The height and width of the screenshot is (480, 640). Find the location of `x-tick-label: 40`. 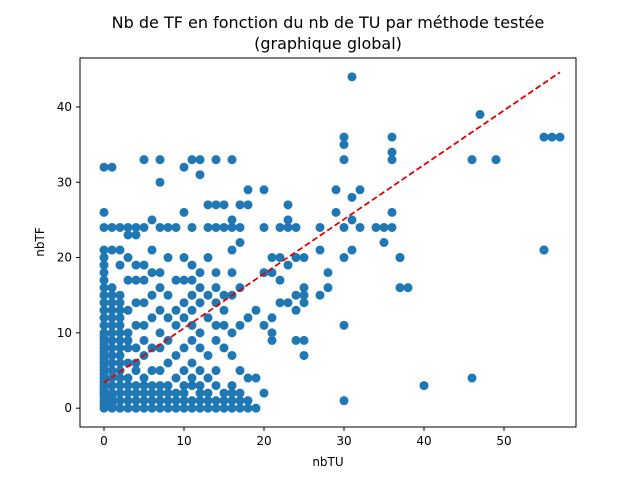

x-tick-label: 40 is located at coordinates (423, 441).